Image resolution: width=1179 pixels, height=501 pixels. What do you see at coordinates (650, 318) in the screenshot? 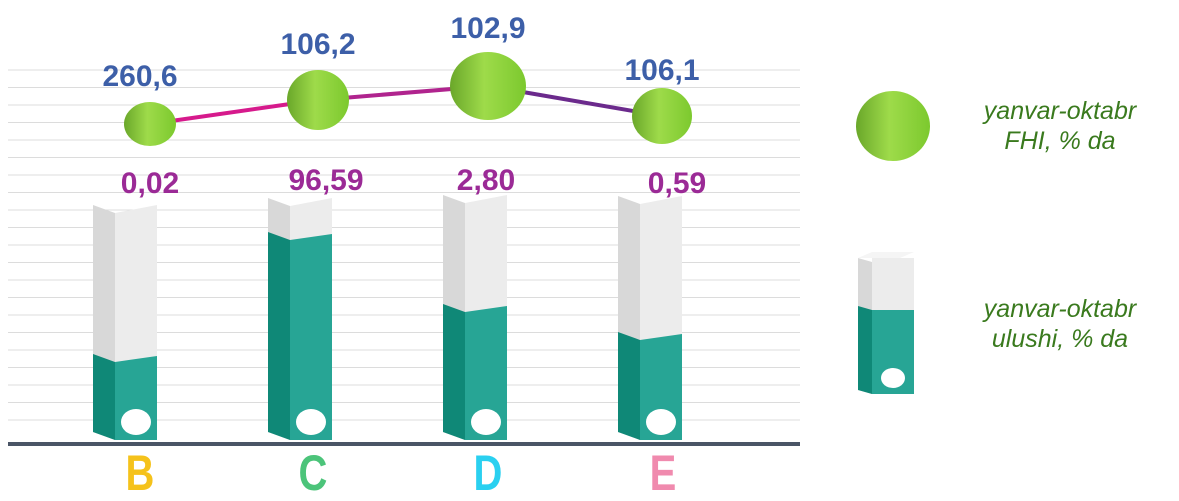
I see `bar-e` at bounding box center [650, 318].